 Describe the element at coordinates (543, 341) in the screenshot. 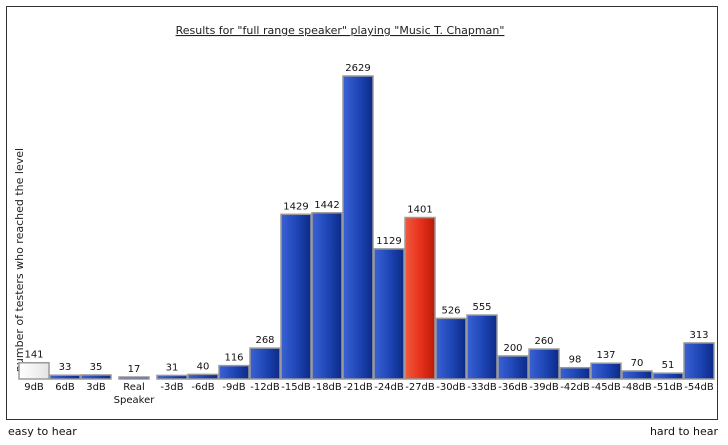

I see `value-label: 260` at that location.